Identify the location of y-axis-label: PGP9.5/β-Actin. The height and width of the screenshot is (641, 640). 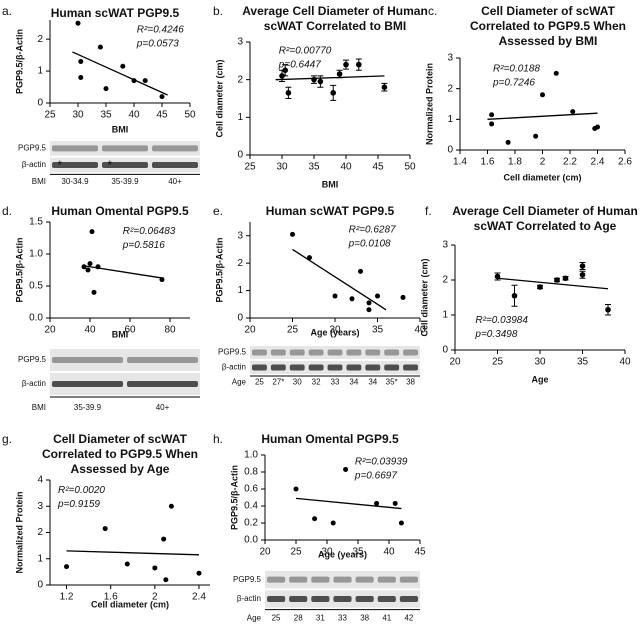
(219, 269).